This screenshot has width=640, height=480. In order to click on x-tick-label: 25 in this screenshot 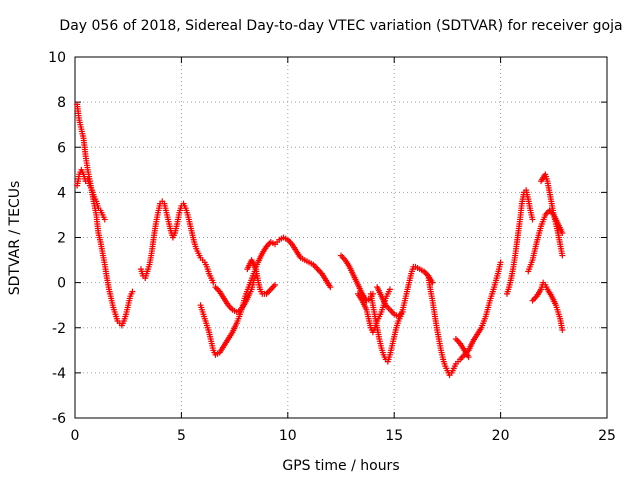, I will do `click(607, 436)`.